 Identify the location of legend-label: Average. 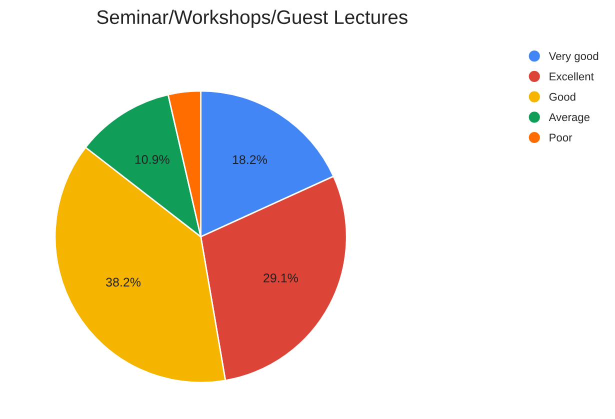
(569, 118).